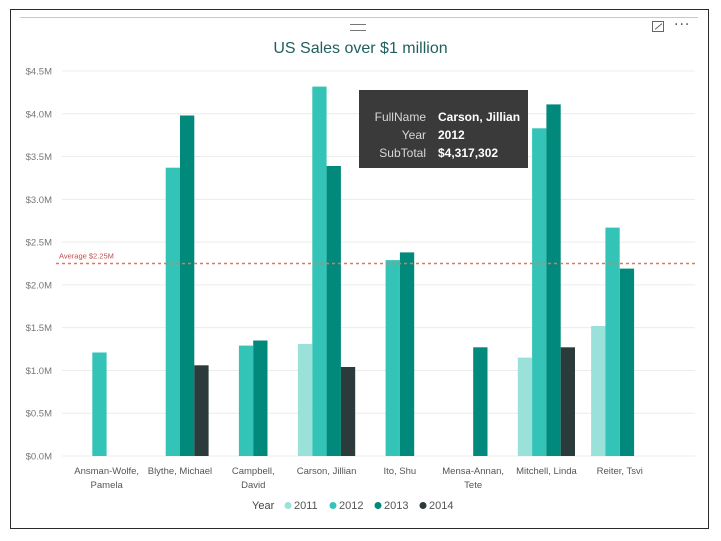 The image size is (721, 541). Describe the element at coordinates (180, 471) in the screenshot. I see `x-category-label: Blythe, Michael` at that location.